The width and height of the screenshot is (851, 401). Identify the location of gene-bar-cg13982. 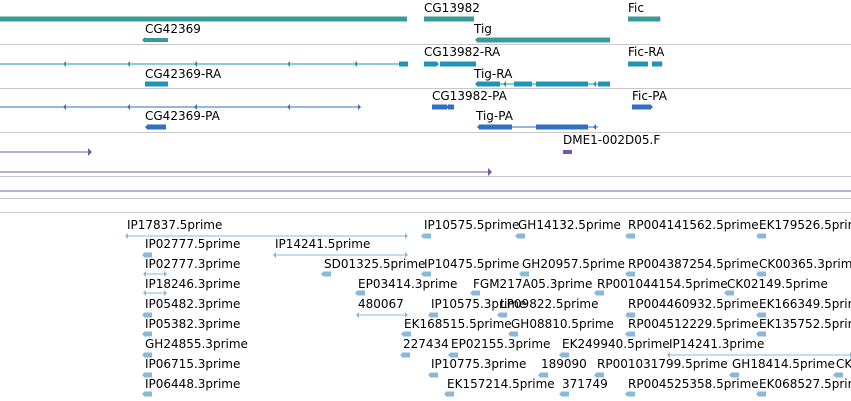
(449, 19).